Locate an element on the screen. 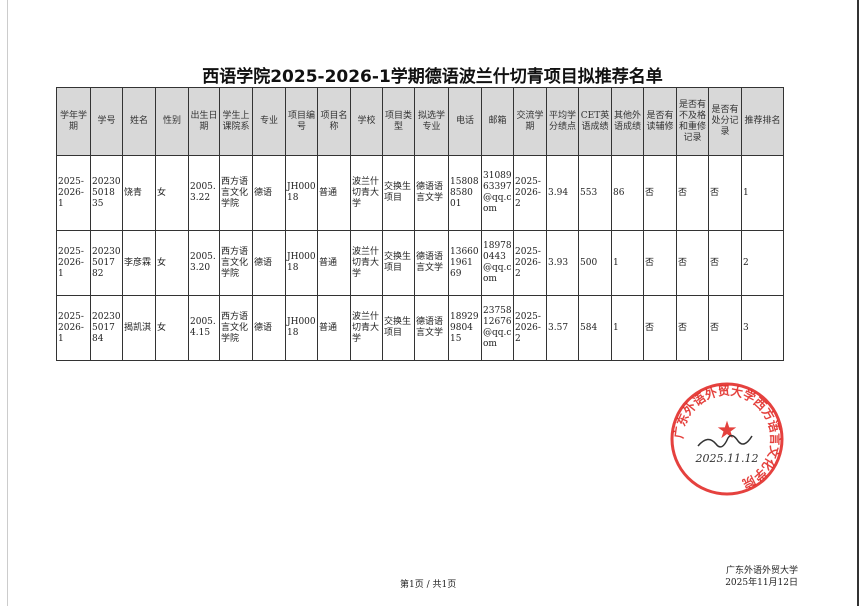 The width and height of the screenshot is (865, 606). table-cell: 584 is located at coordinates (595, 328).